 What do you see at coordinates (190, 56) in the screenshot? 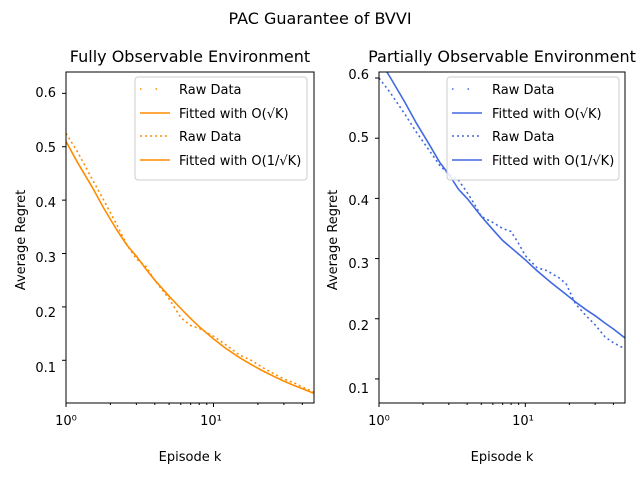
I see `chart-title: Fully Observable Environment` at bounding box center [190, 56].